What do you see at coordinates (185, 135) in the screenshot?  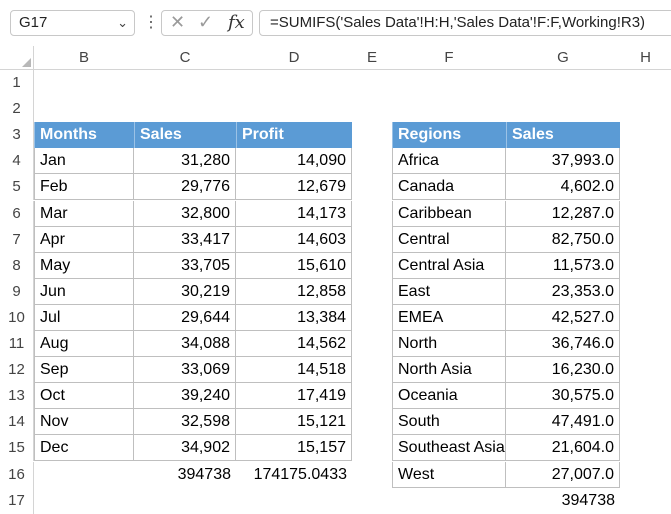 I see `months-header-1: Sales` at bounding box center [185, 135].